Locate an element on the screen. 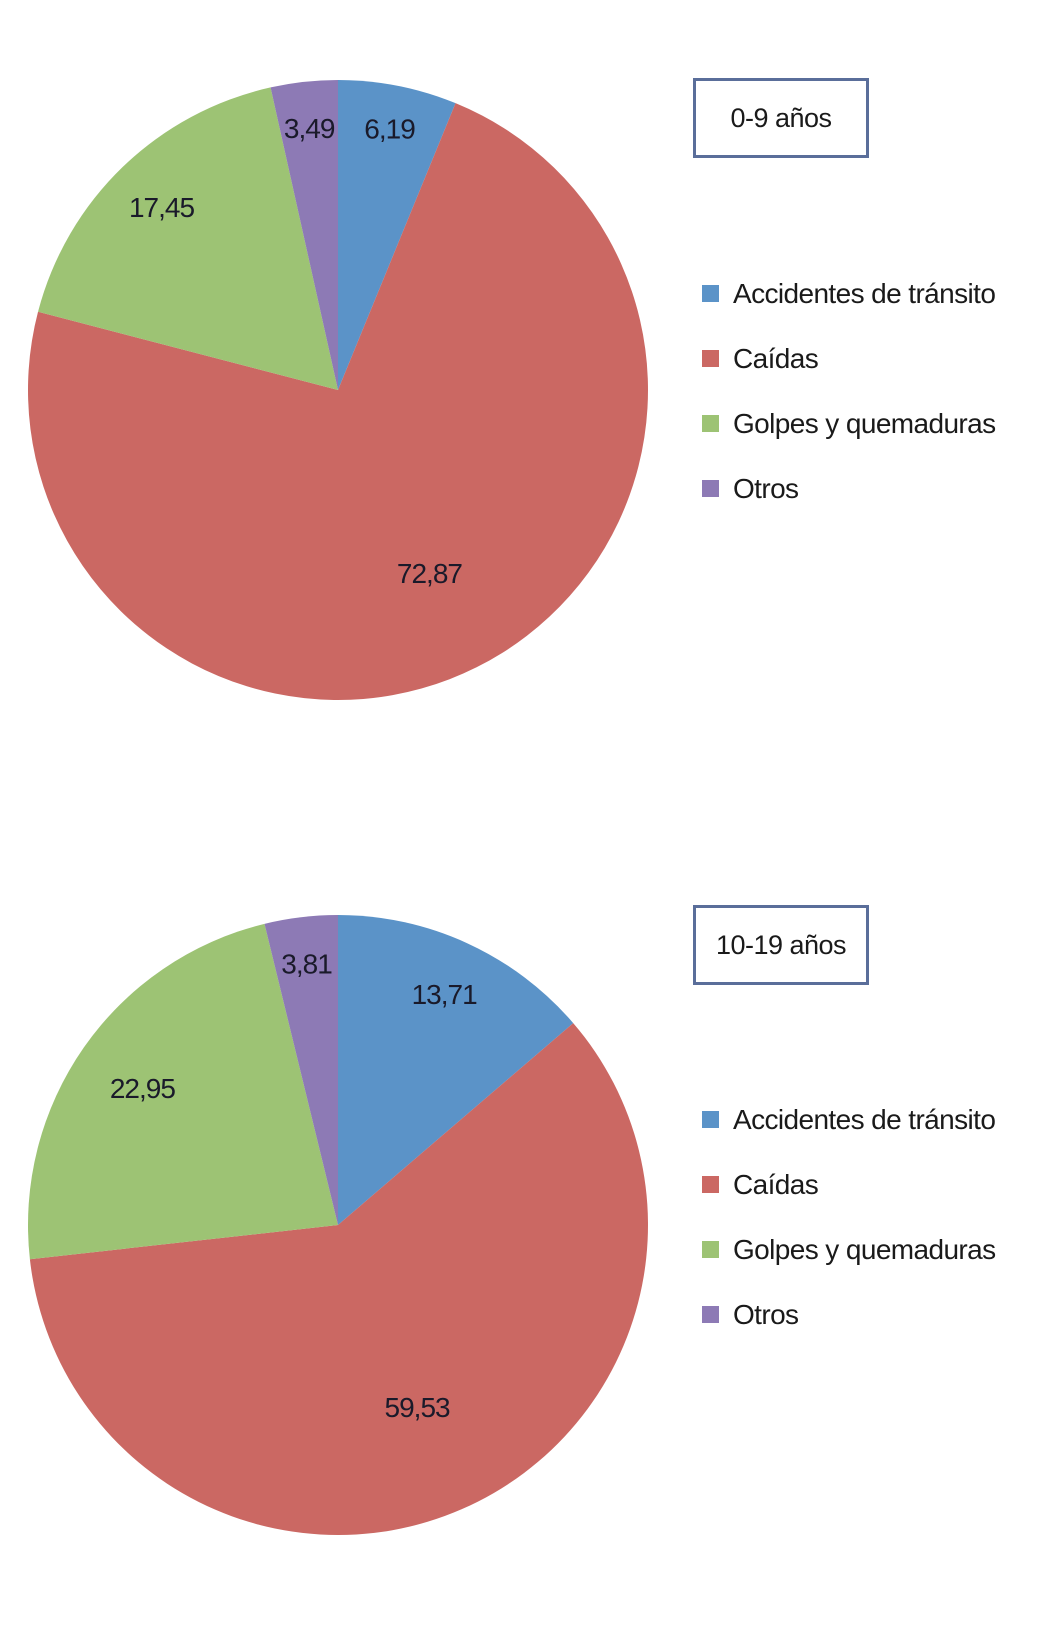  chart-title: 0-9 años is located at coordinates (781, 117).